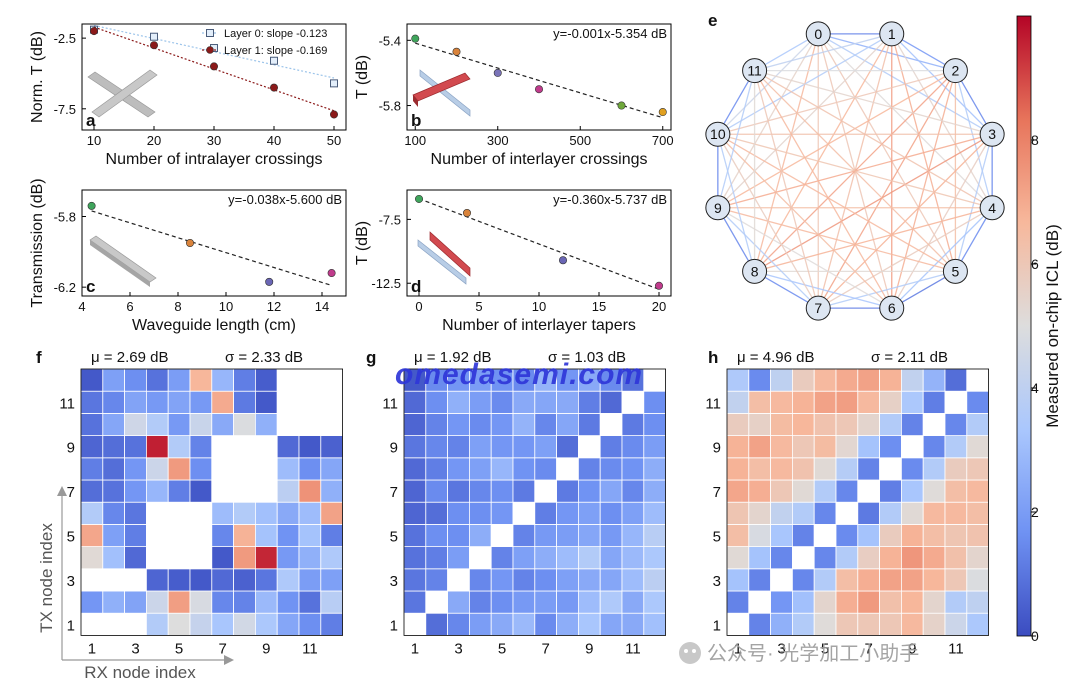 Image resolution: width=1080 pixels, height=693 pixels. I want to click on network-node-label: 1, so click(892, 34).